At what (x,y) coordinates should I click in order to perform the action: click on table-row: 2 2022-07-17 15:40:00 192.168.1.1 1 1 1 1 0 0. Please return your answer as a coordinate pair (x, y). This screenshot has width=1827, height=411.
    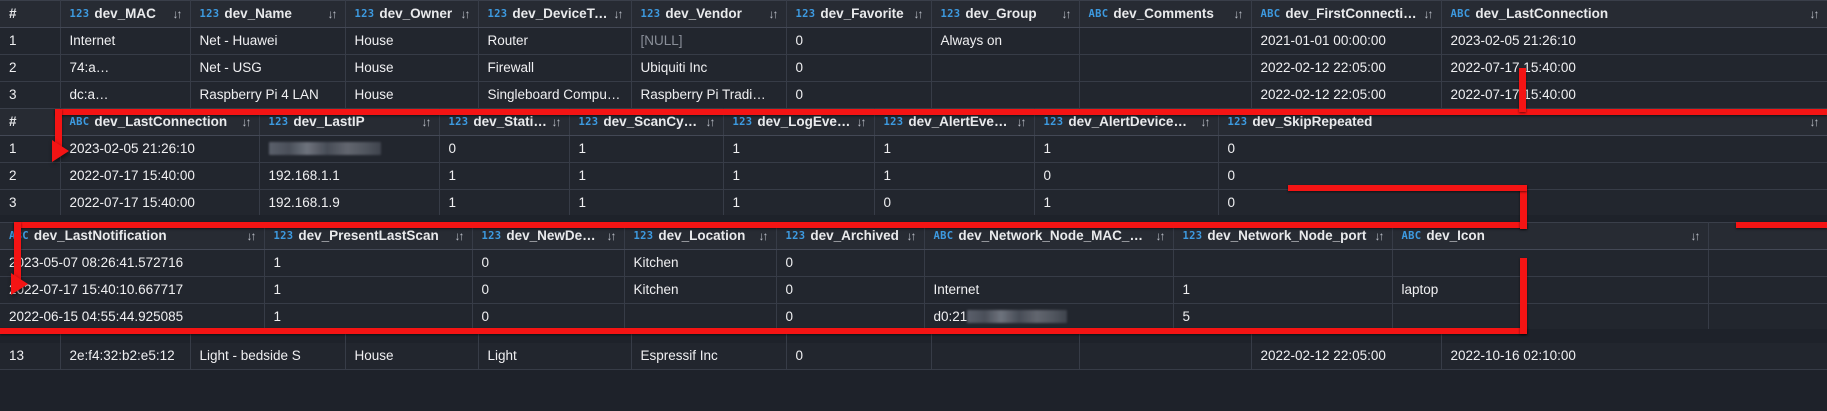
    Looking at the image, I should click on (913, 176).